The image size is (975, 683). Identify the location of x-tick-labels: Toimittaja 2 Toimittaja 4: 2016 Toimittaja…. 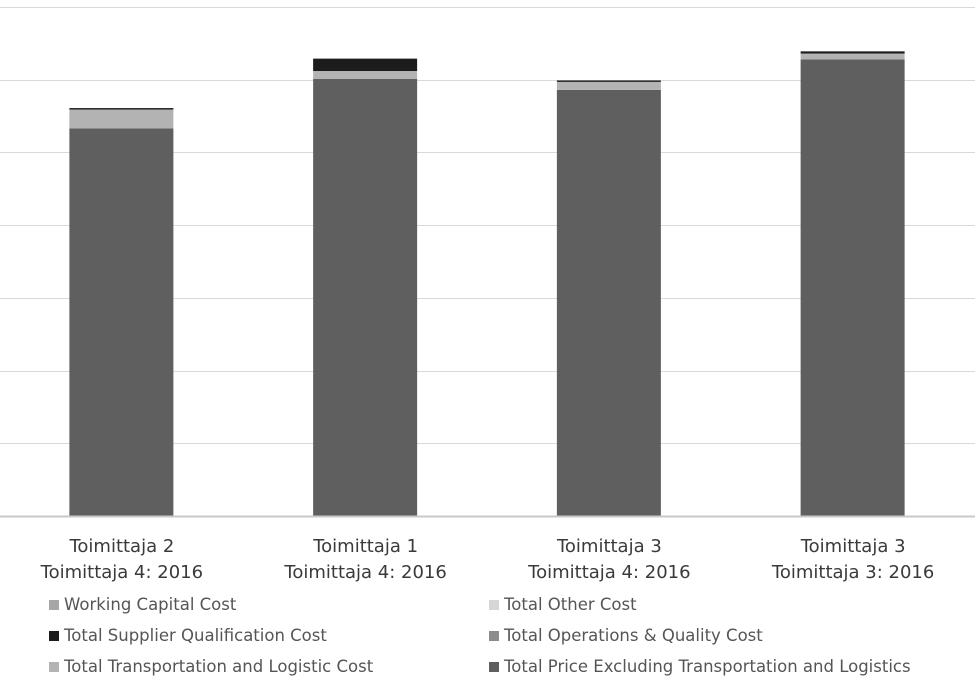
(487, 559).